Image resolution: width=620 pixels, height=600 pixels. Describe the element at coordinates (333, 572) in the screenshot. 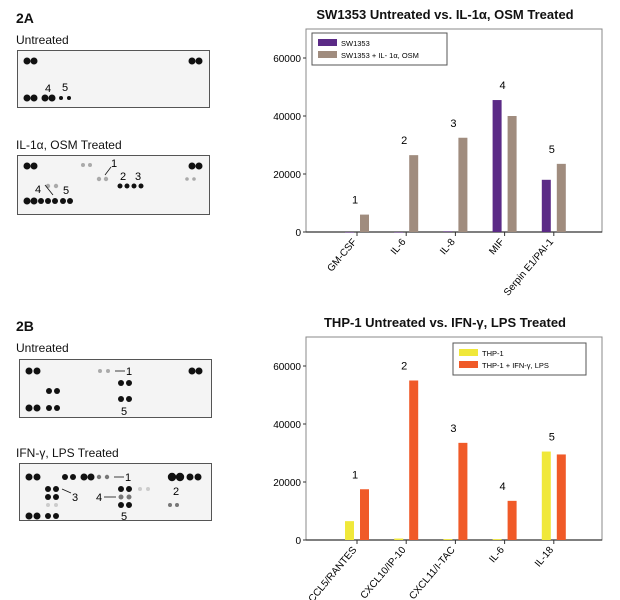

I see `x-tick-label: CCL5/RANTES` at that location.